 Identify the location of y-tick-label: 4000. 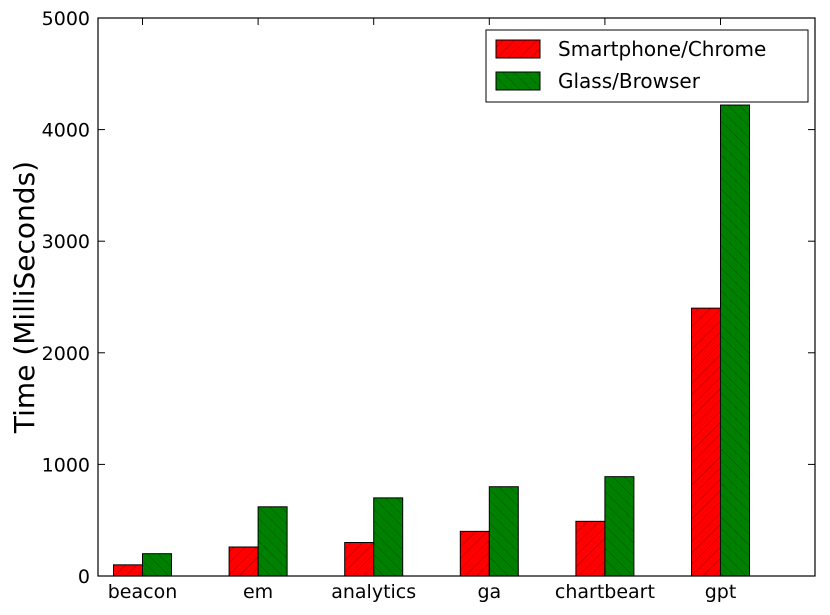
(66, 131).